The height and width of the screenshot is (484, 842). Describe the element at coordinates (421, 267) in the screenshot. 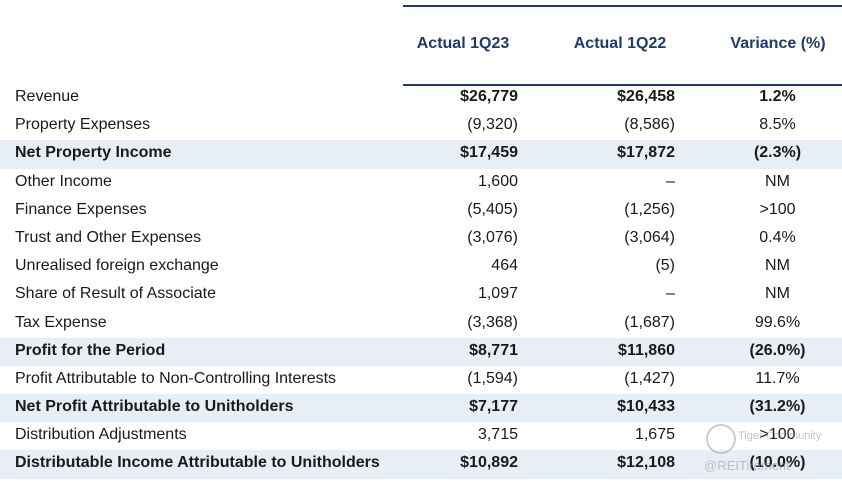

I see `table-row: Unrealised foreign exchange 464 (5) NM` at that location.